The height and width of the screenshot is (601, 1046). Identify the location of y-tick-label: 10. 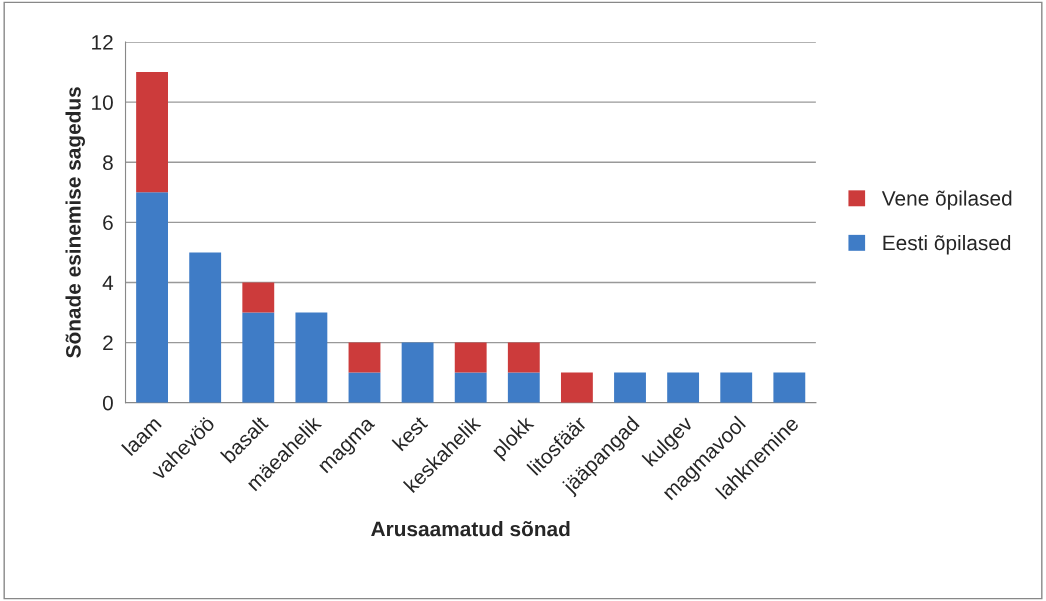
(102, 102).